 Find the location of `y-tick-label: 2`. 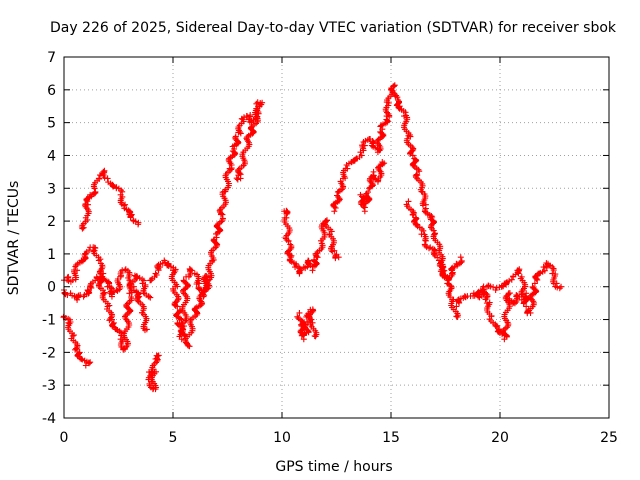

y-tick-label: 2 is located at coordinates (51, 222).